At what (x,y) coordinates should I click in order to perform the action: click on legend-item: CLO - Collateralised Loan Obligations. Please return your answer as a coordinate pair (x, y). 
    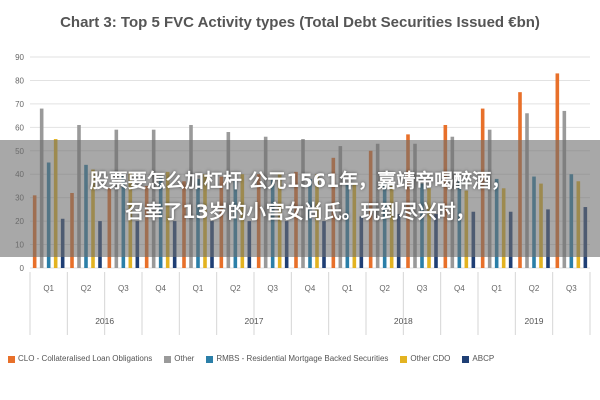
    Looking at the image, I should click on (80, 358).